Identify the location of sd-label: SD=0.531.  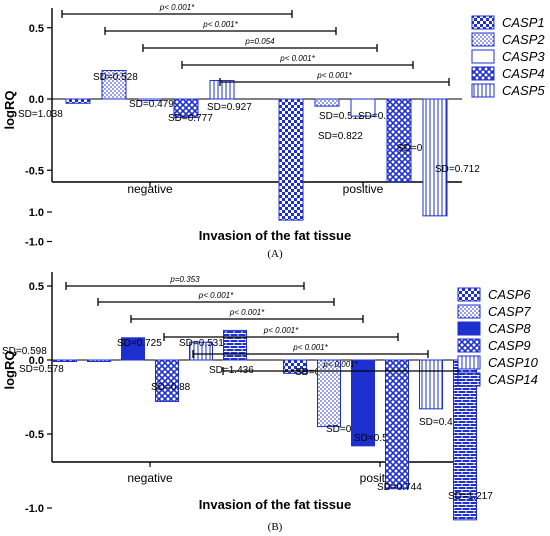
(201, 343).